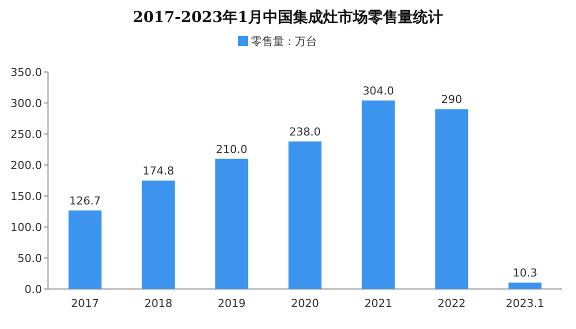  Describe the element at coordinates (26, 196) in the screenshot. I see `y-tick-label: 150.0` at that location.